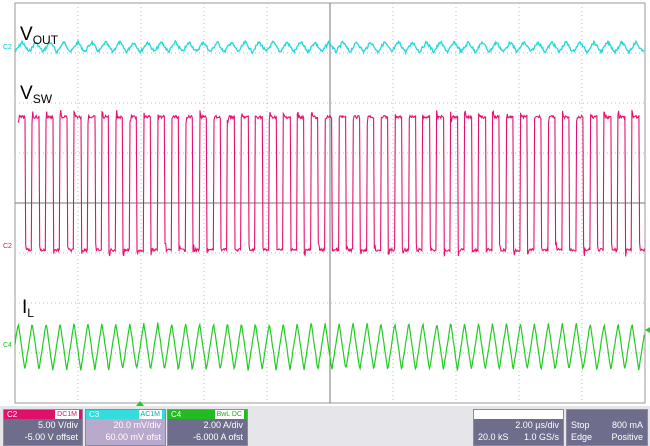 Image resolution: width=650 pixels, height=446 pixels. What do you see at coordinates (57, 425) in the screenshot?
I see `channel-scale: 5.00 V/div` at bounding box center [57, 425].